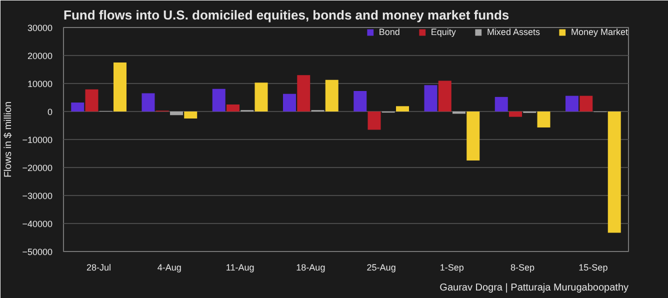 This screenshot has width=668, height=298. Describe the element at coordinates (522, 267) in the screenshot. I see `x-tick-label: 8-Sep` at that location.